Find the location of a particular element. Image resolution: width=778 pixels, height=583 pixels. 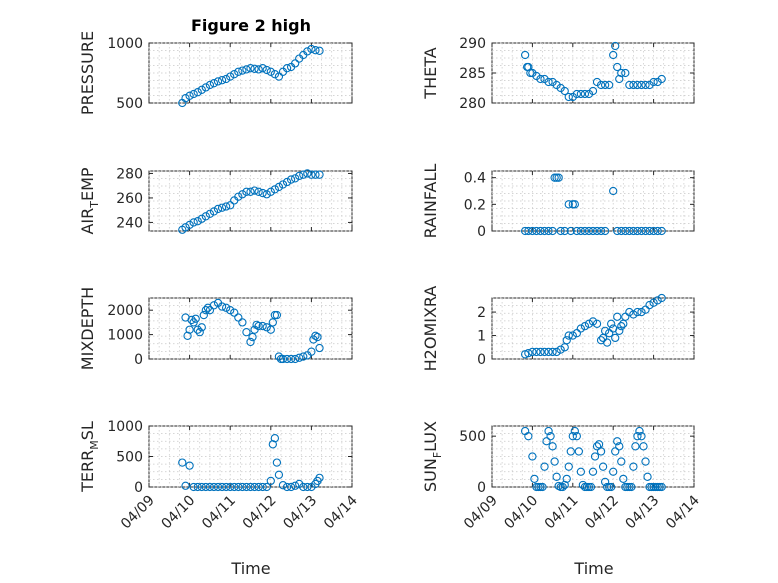

x-tick-label: 04/10 is located at coordinates (179, 513).